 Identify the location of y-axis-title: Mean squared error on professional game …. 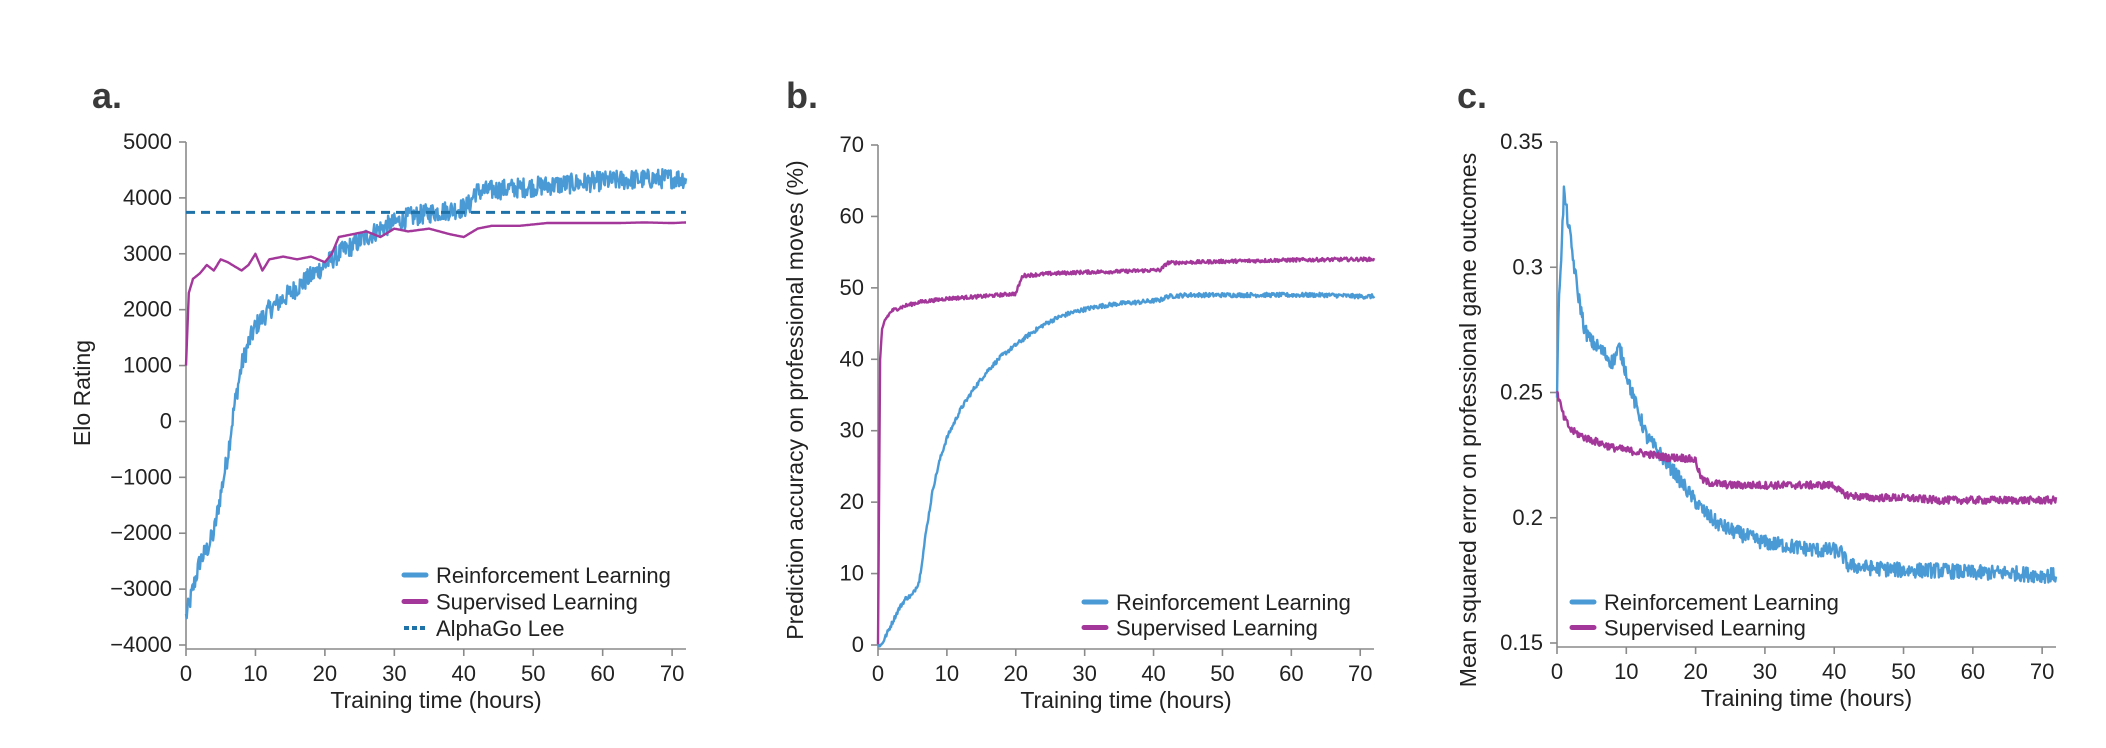
(1468, 420).